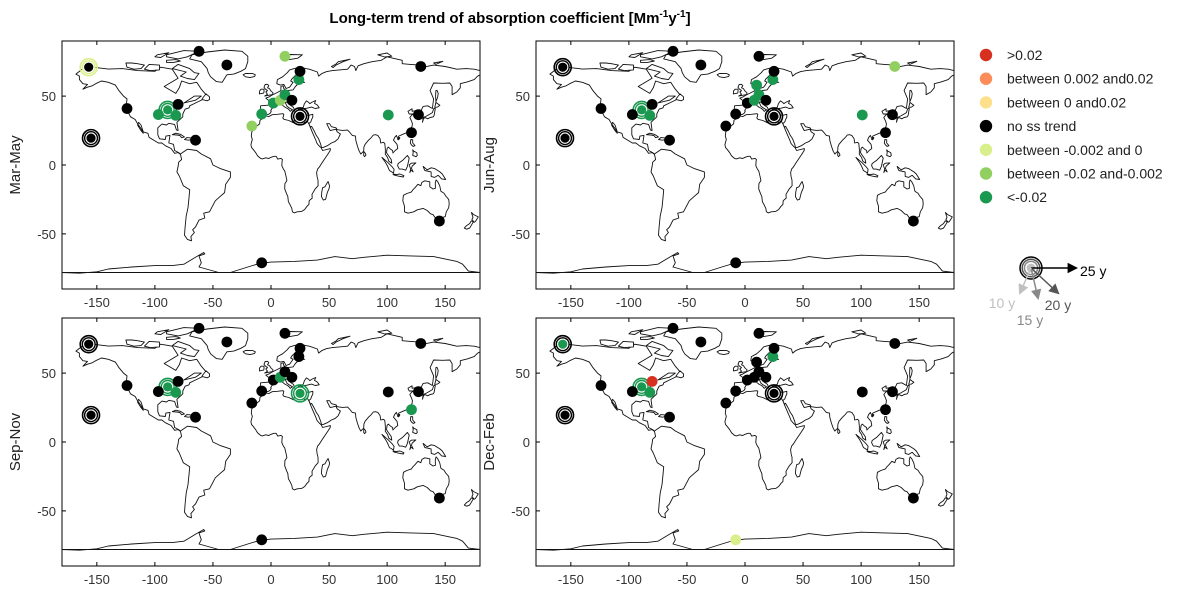 This screenshot has height=594, width=1202. What do you see at coordinates (986, 149) in the screenshot?
I see `legend-swatch` at bounding box center [986, 149].